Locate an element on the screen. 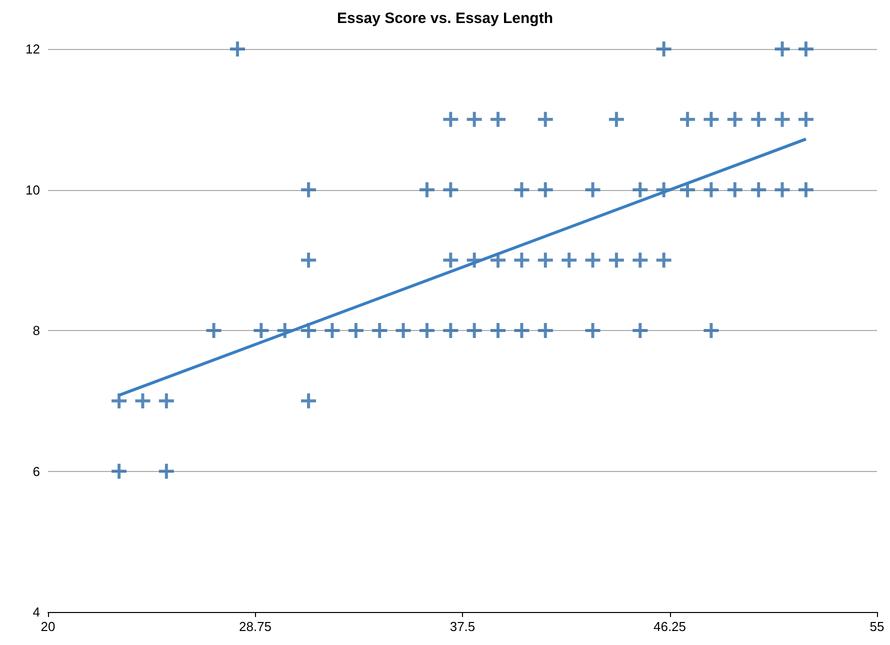 This screenshot has height=645, width=890. chart-title: Essay Score vs. Essay Length is located at coordinates (445, 18).